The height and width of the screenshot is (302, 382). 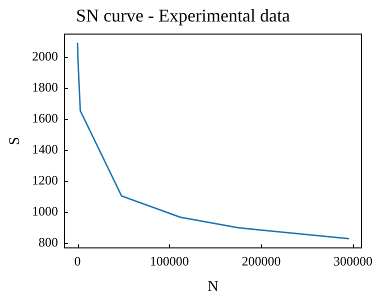 What do you see at coordinates (45, 211) in the screenshot?
I see `y-tick-label: 1000` at bounding box center [45, 211].